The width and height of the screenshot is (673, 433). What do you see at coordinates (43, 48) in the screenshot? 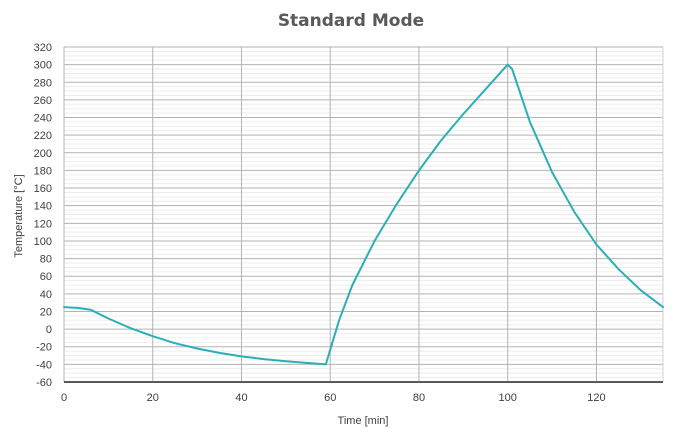
I see `y-tick-label: 320` at bounding box center [43, 48].